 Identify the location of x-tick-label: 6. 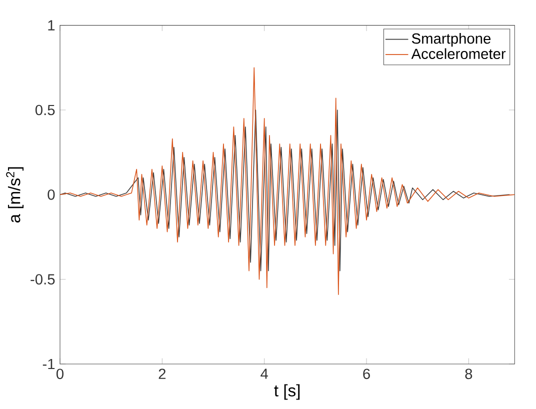
(366, 373).